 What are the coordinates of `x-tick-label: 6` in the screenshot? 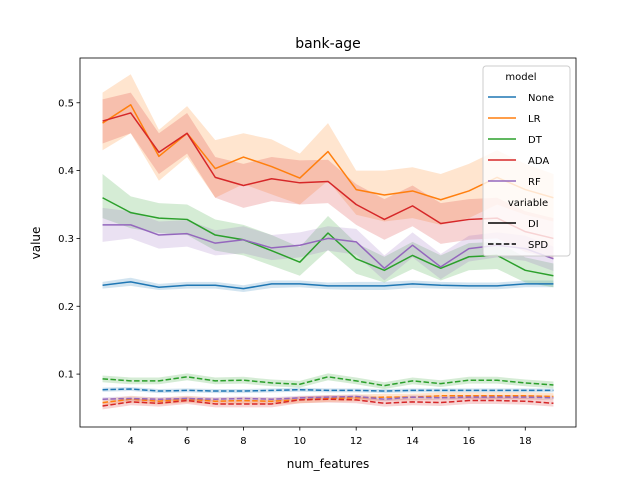 It's located at (187, 441).